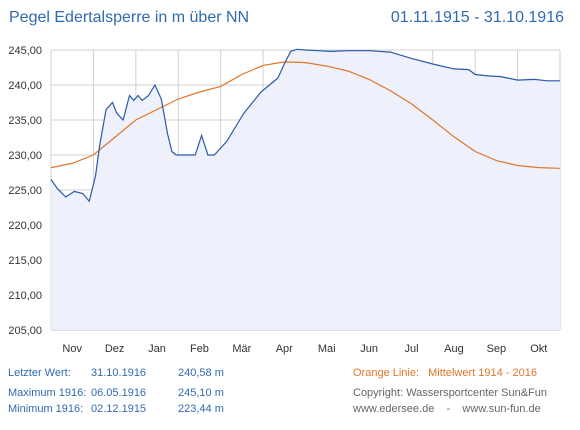 The width and height of the screenshot is (580, 430). What do you see at coordinates (157, 349) in the screenshot?
I see `x-tick-label: Jan` at bounding box center [157, 349].